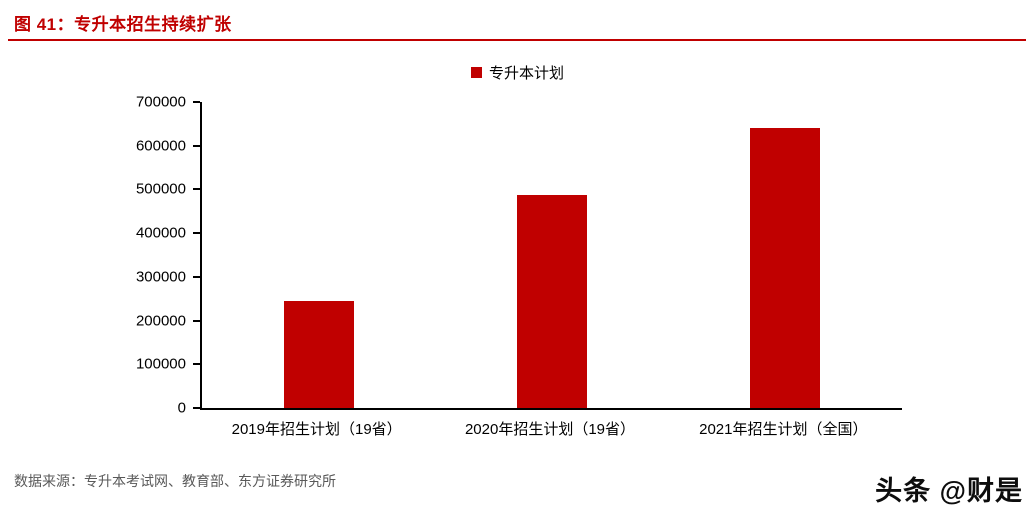 The height and width of the screenshot is (516, 1035). I want to click on y-tick-label: 300000, so click(160, 277).